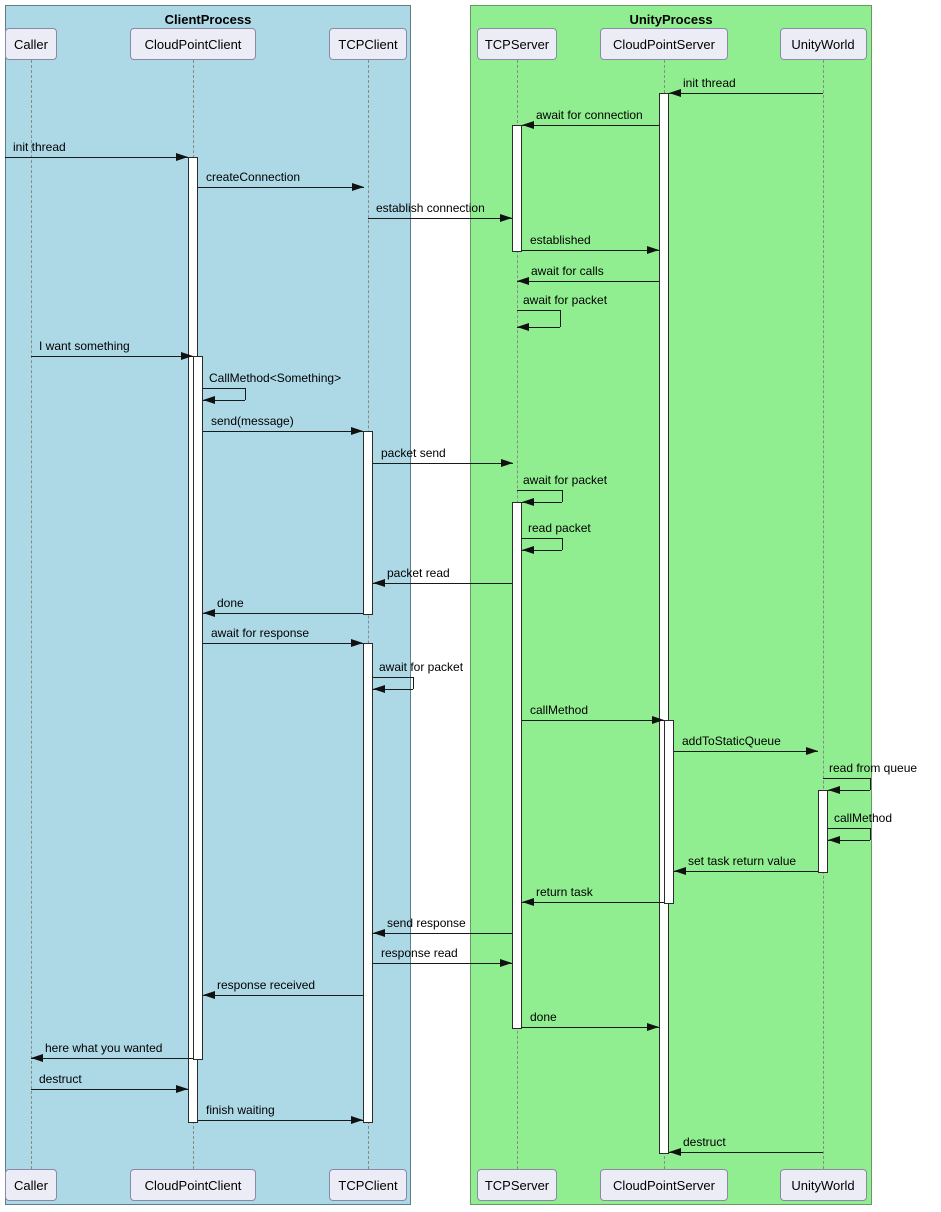 This screenshot has width=941, height=1212. I want to click on actor-box-tcpc-footer: TCPClient, so click(368, 1185).